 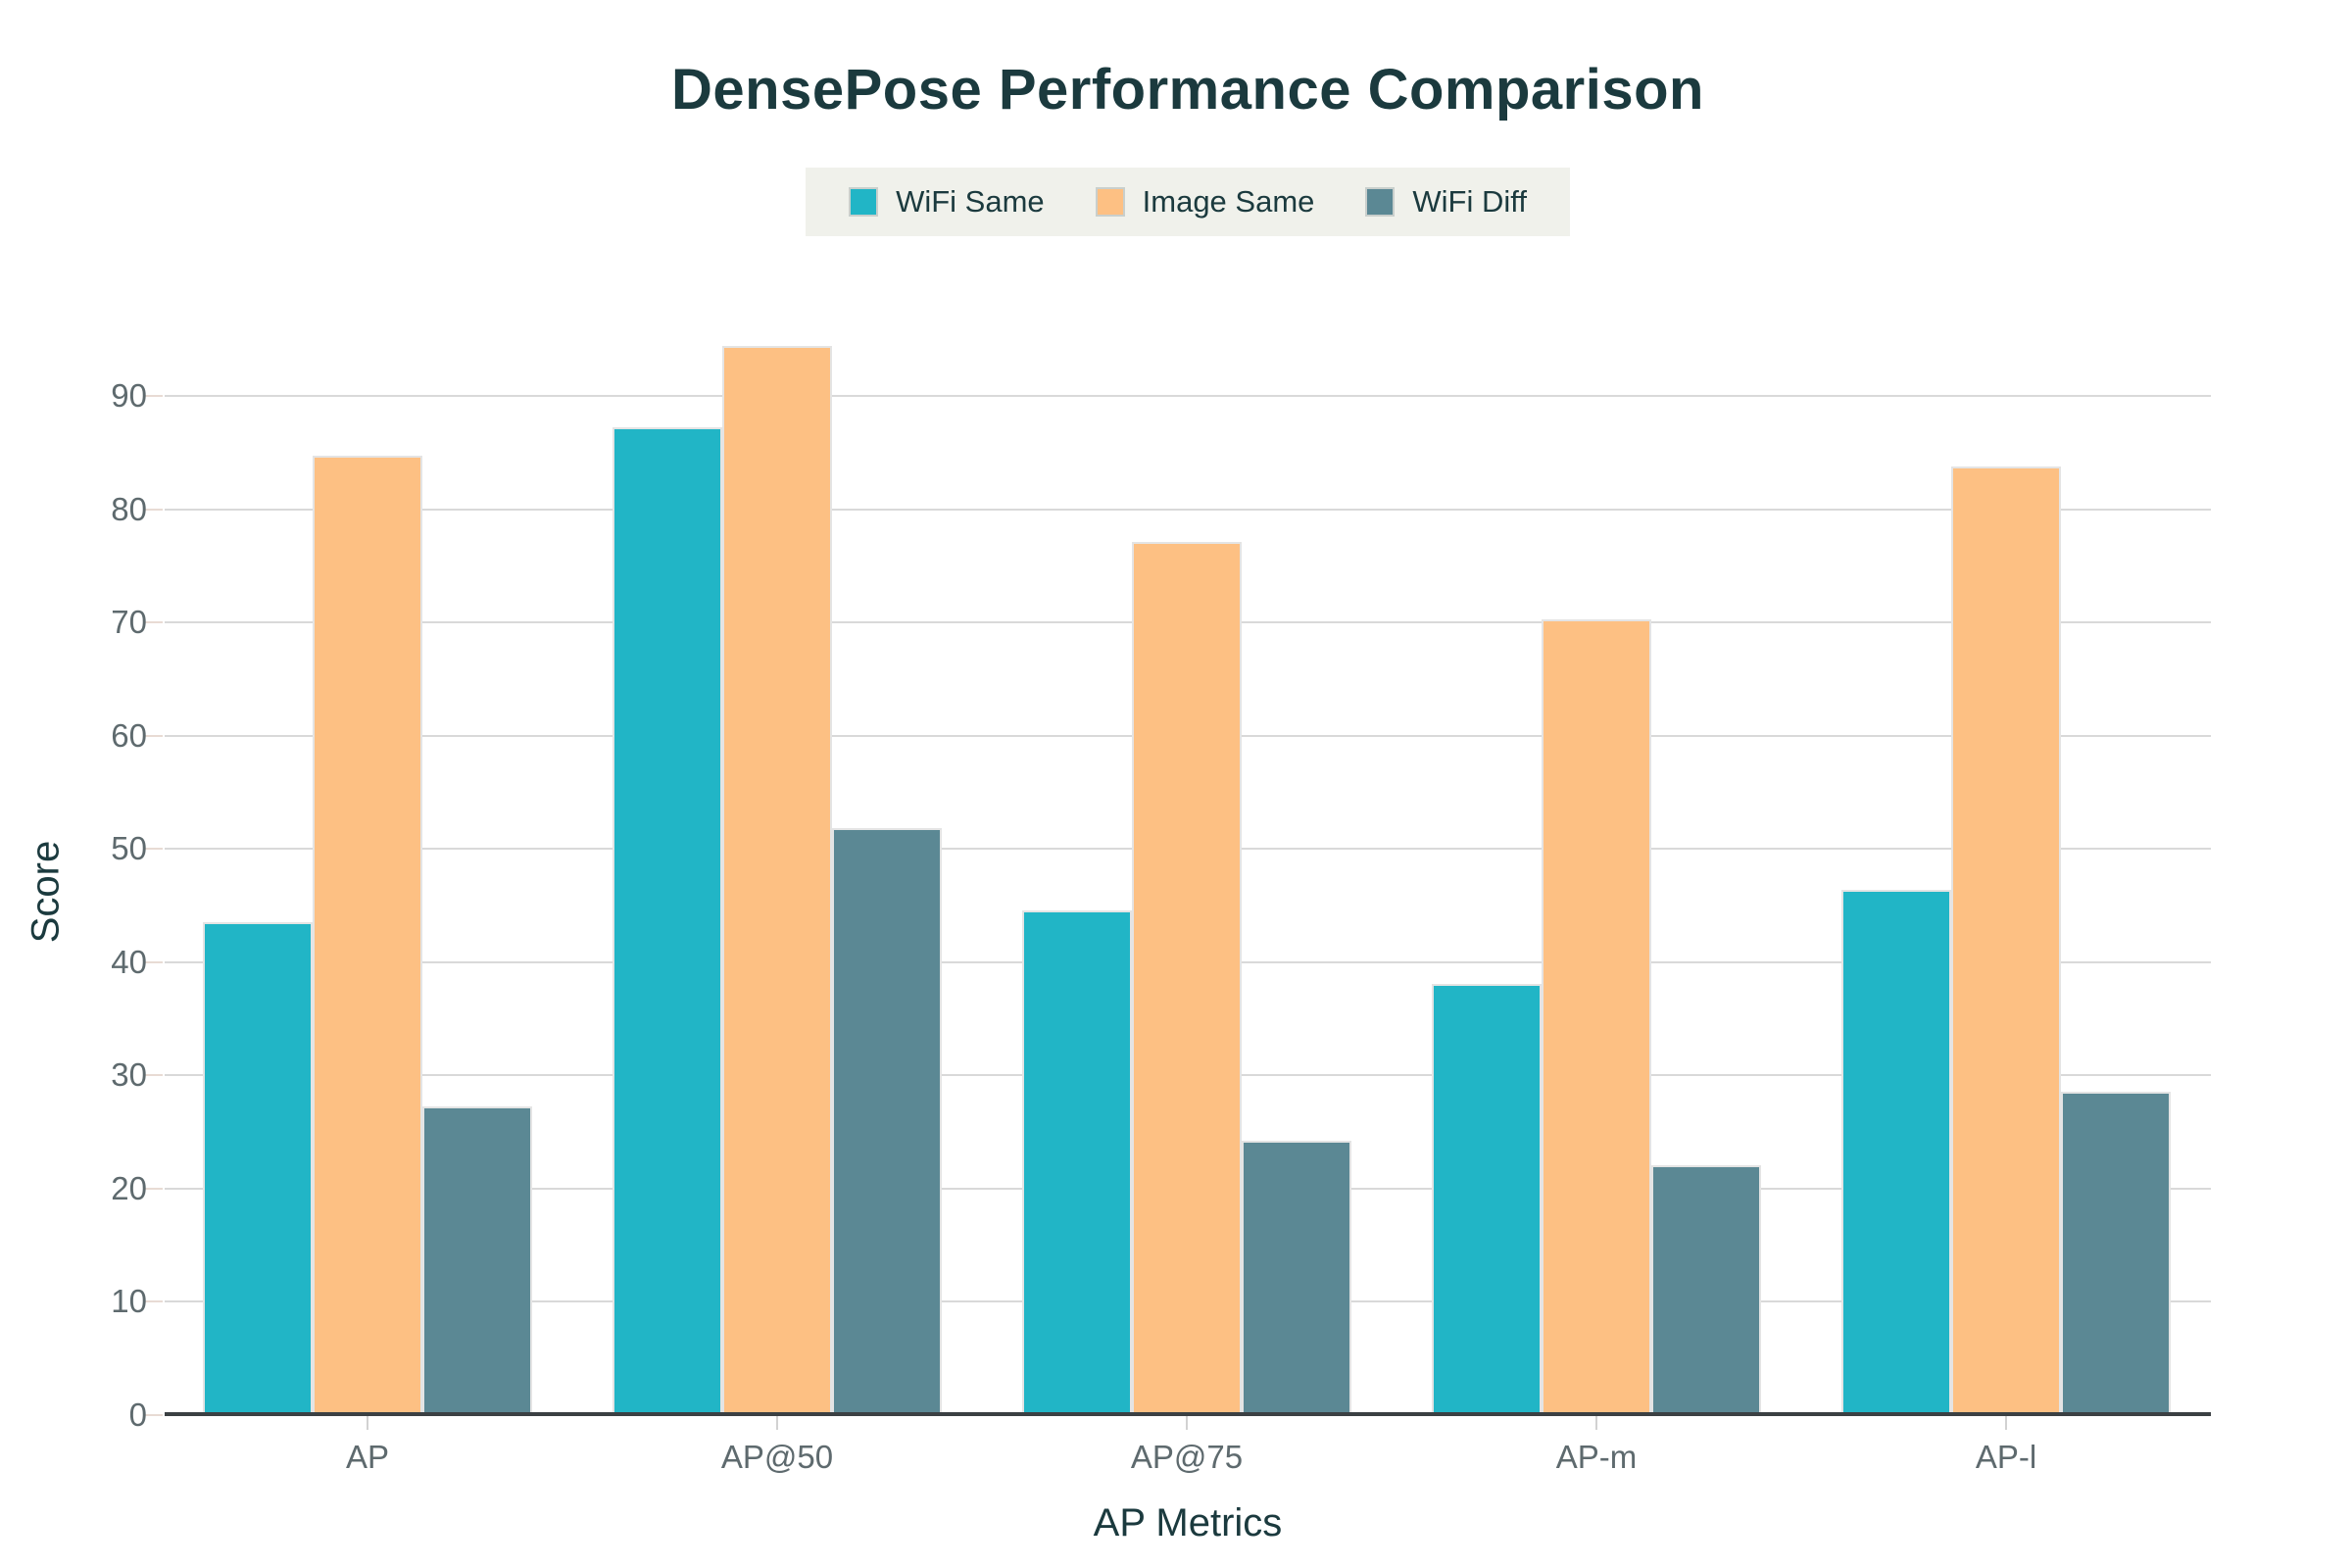 I want to click on y-tick-label: 20, so click(x=129, y=1187).